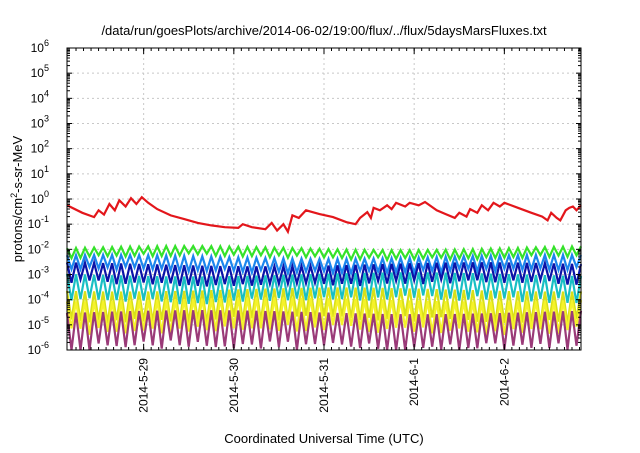 This screenshot has height=453, width=640. What do you see at coordinates (324, 385) in the screenshot?
I see `x-tick-label: 2014-5-31` at bounding box center [324, 385].